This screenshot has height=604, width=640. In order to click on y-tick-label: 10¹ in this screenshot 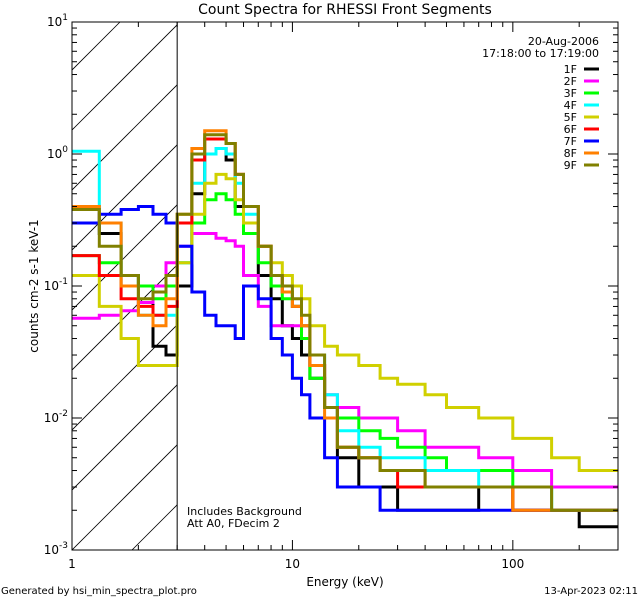, I will do `click(57, 21)`.